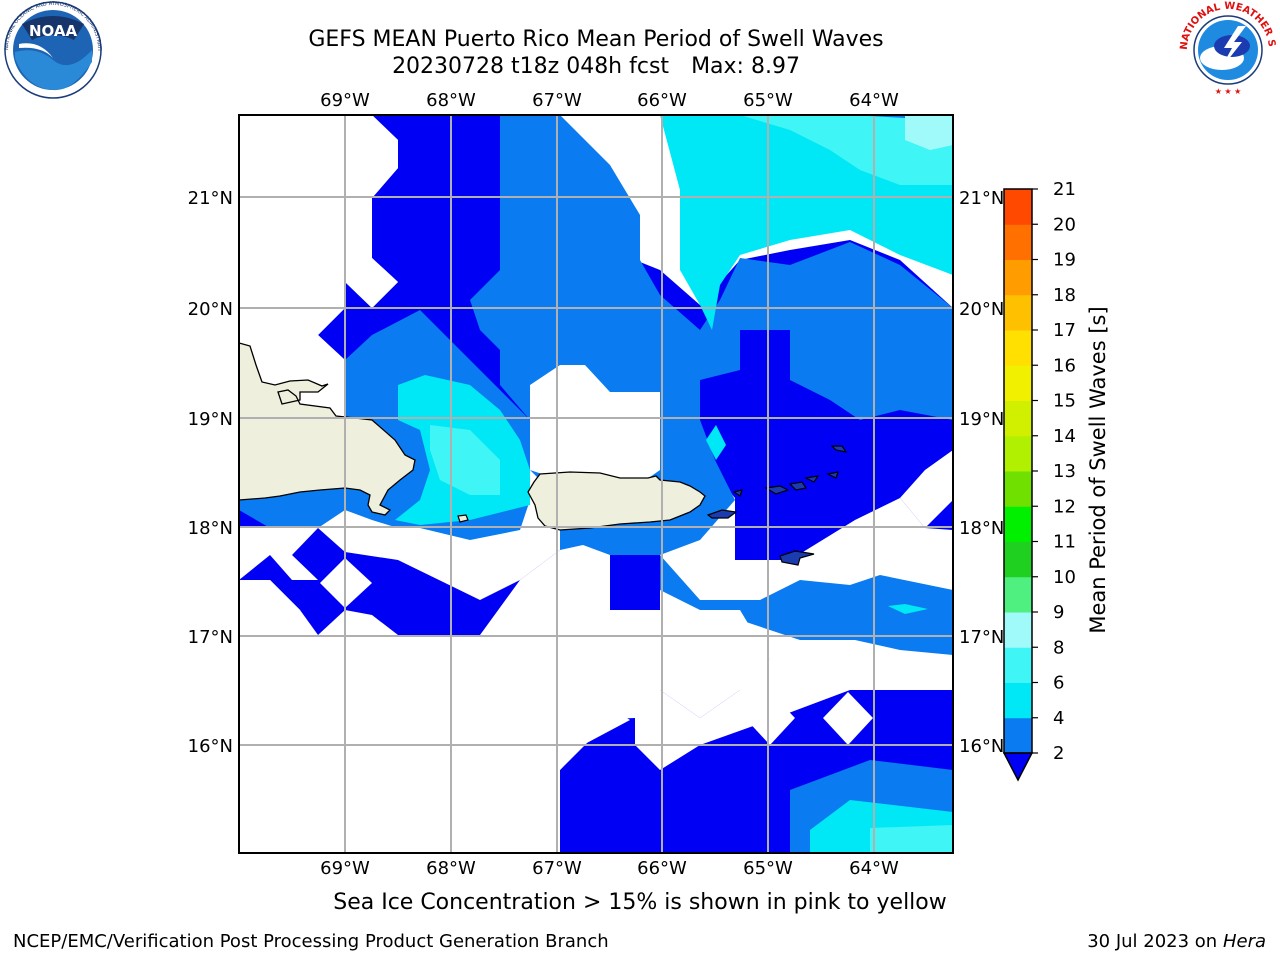 The image size is (1280, 960). I want to click on lat-label-left: 21°N, so click(210, 198).